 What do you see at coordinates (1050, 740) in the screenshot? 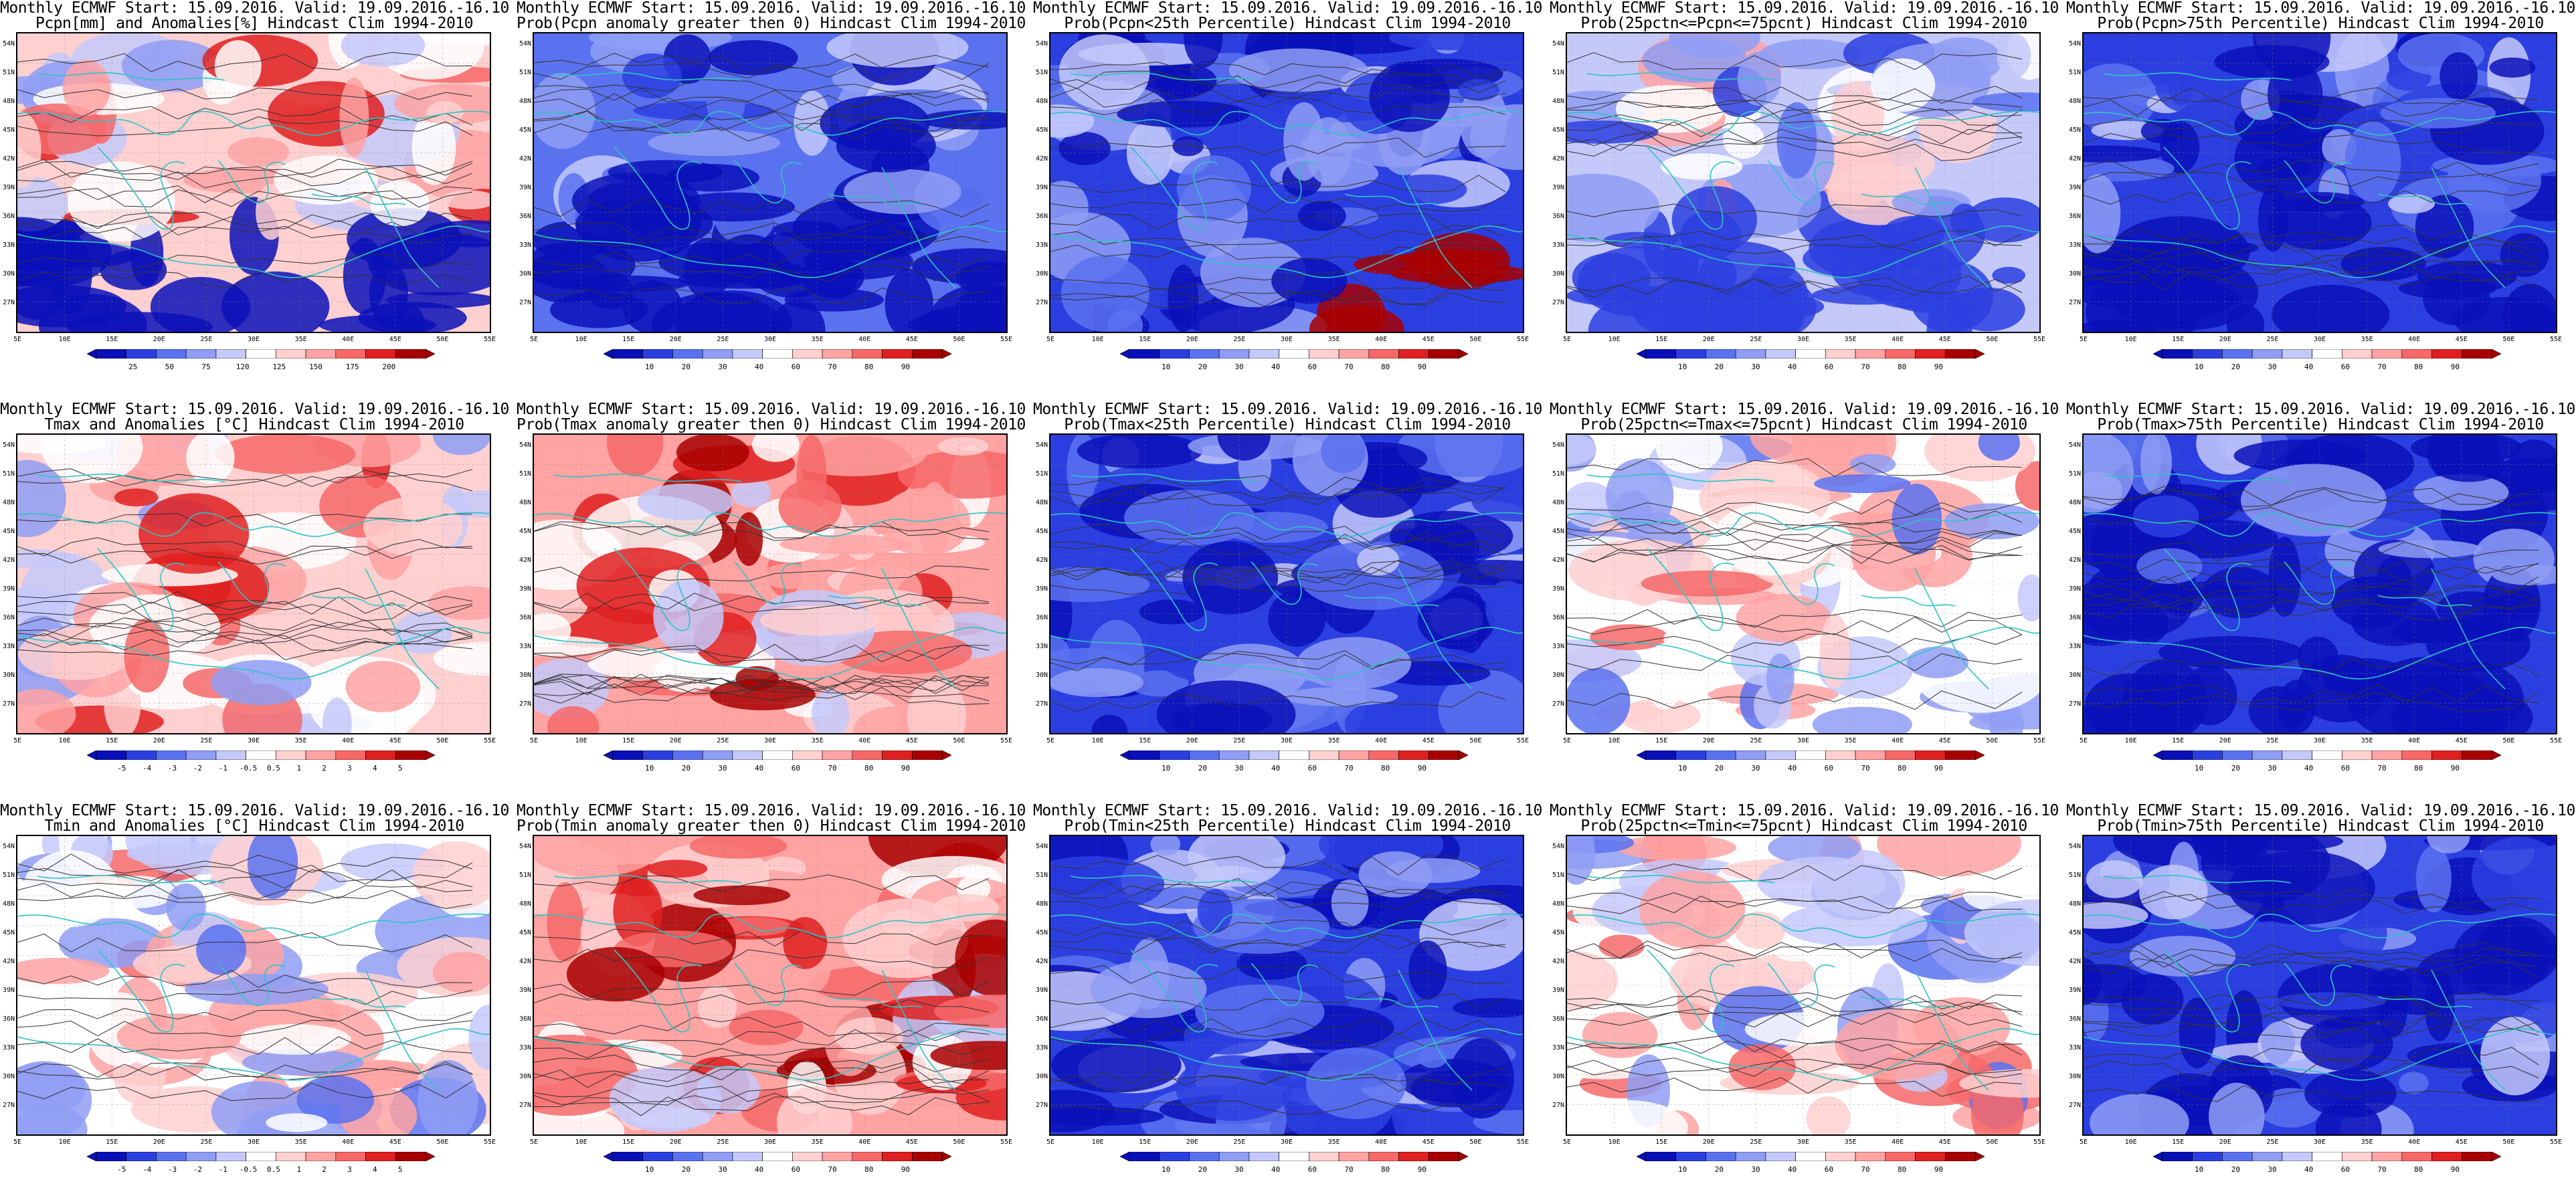
I see `longitude-label: 5E` at bounding box center [1050, 740].